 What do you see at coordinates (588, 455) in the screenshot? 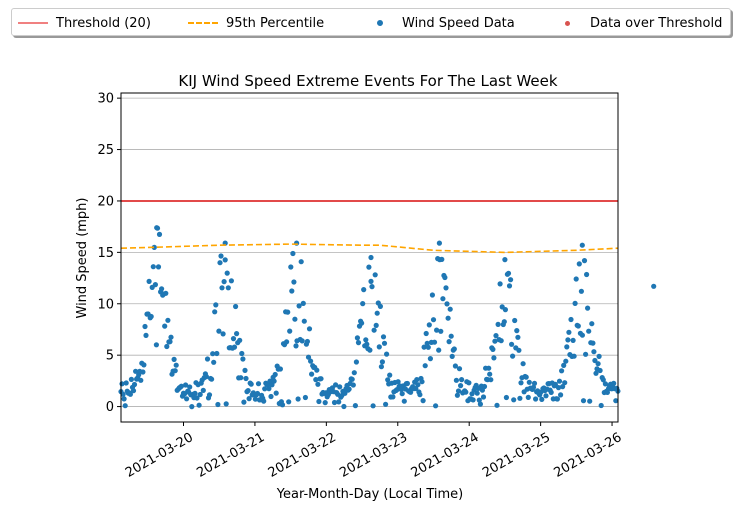
I see `x-tick-label: 2021-03-26` at bounding box center [588, 455].